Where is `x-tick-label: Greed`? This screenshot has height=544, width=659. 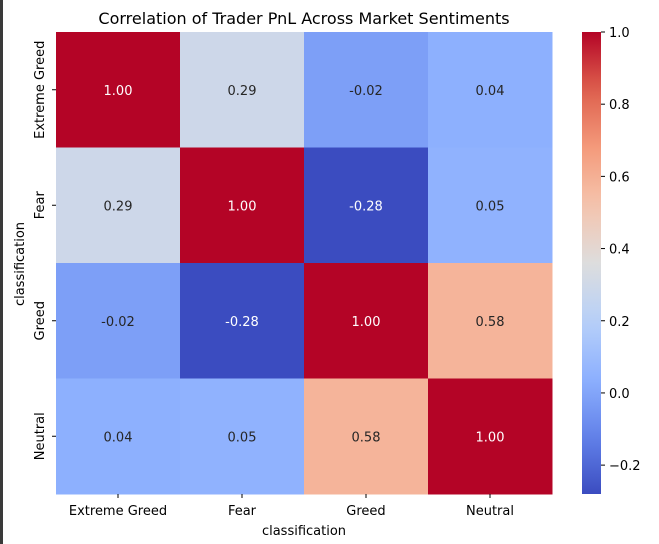
x-tick-label: Greed is located at coordinates (365, 511).